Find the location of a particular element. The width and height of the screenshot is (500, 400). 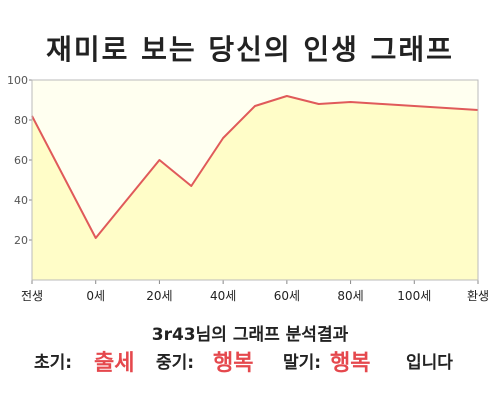

x-axis: 전생 0세 20세 40세 60세 80세 100세 환생 is located at coordinates (255, 291).